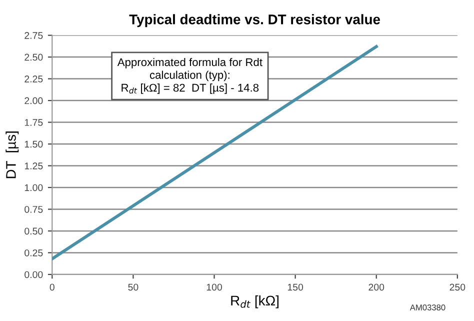 This screenshot has width=474, height=321. What do you see at coordinates (376, 287) in the screenshot?
I see `x-tick-label: 200` at bounding box center [376, 287].